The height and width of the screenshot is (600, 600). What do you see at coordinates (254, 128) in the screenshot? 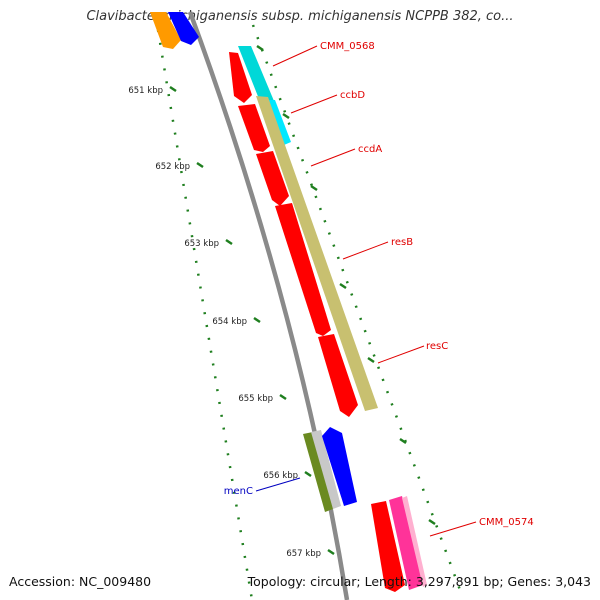
I see `cds-ccbd` at bounding box center [254, 128].